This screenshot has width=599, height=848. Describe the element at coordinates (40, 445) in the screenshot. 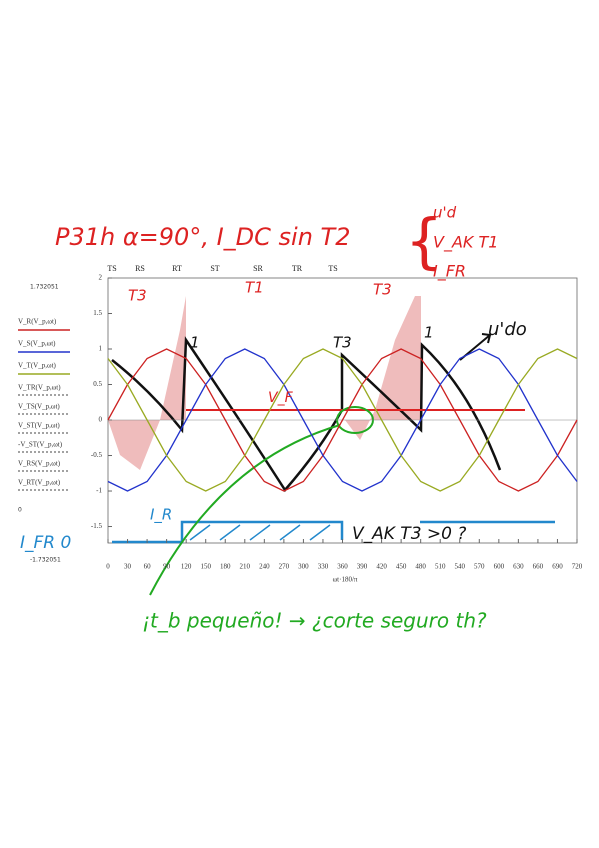

I see `legend-label: -V_ST(V_p,ωt)` at that location.